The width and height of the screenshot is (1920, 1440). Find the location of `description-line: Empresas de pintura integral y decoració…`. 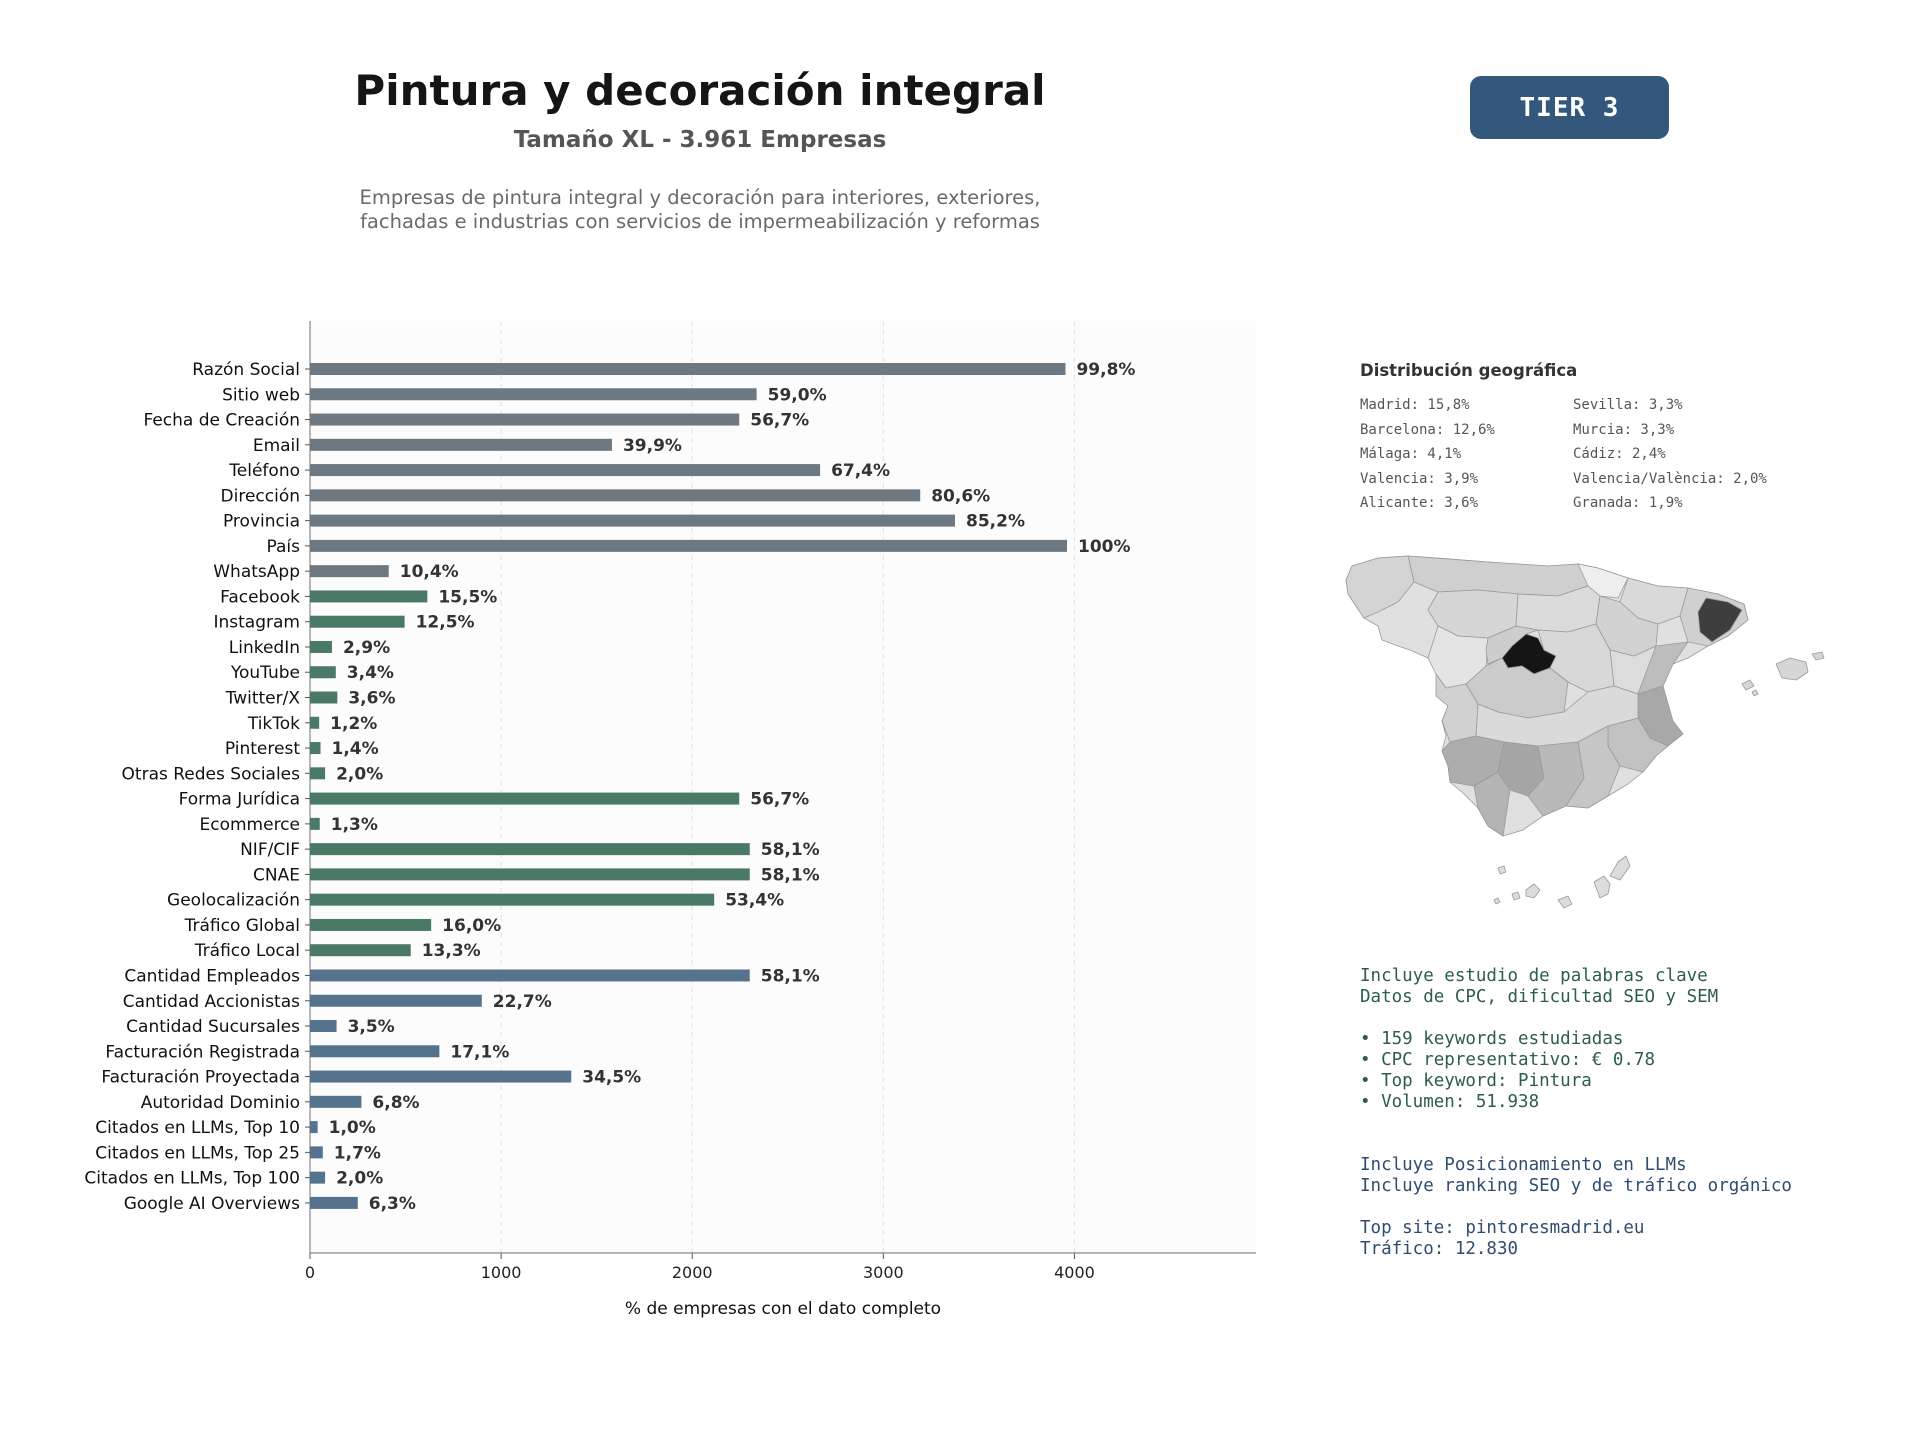

description-line: Empresas de pintura integral y decoració… is located at coordinates (700, 197).